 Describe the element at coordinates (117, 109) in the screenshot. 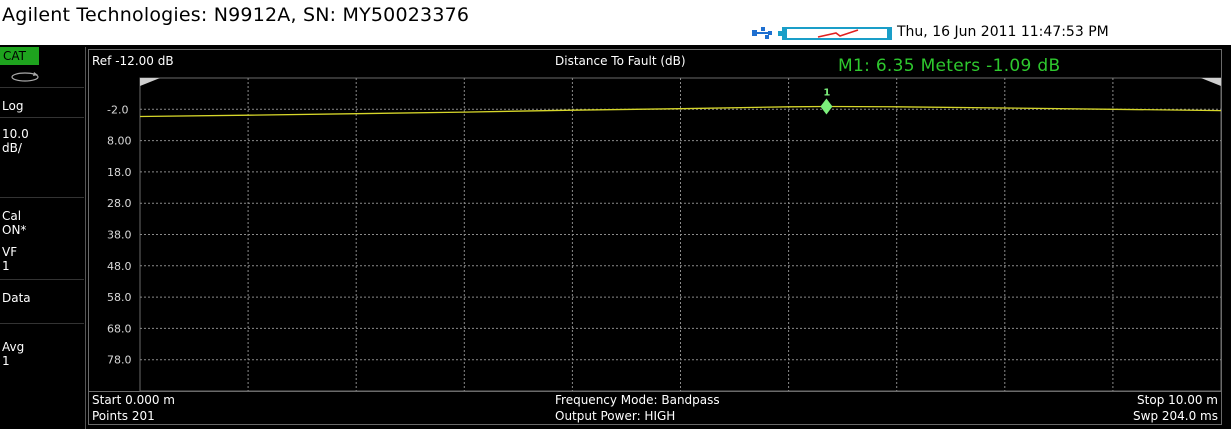

I see `y-tick-label: -2.0` at that location.